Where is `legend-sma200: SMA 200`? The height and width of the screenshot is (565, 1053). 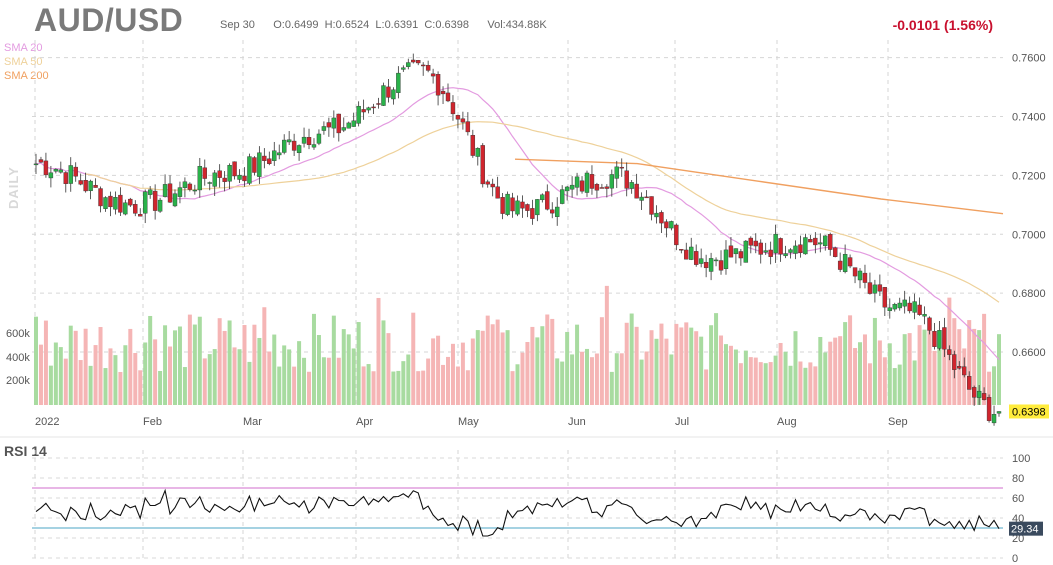 legend-sma200: SMA 200 is located at coordinates (26, 76).